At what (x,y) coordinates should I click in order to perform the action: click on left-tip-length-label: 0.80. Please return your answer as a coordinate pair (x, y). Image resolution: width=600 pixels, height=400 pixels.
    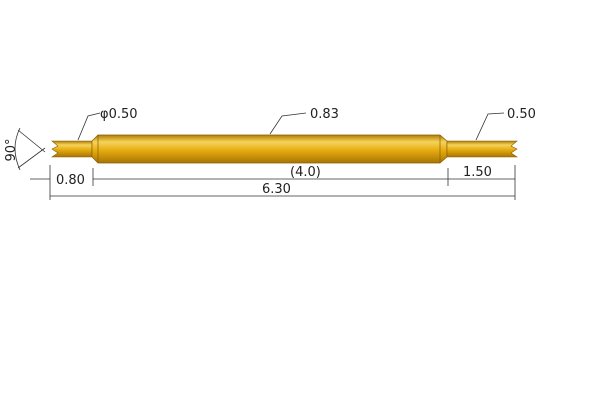
    Looking at the image, I should click on (70, 180).